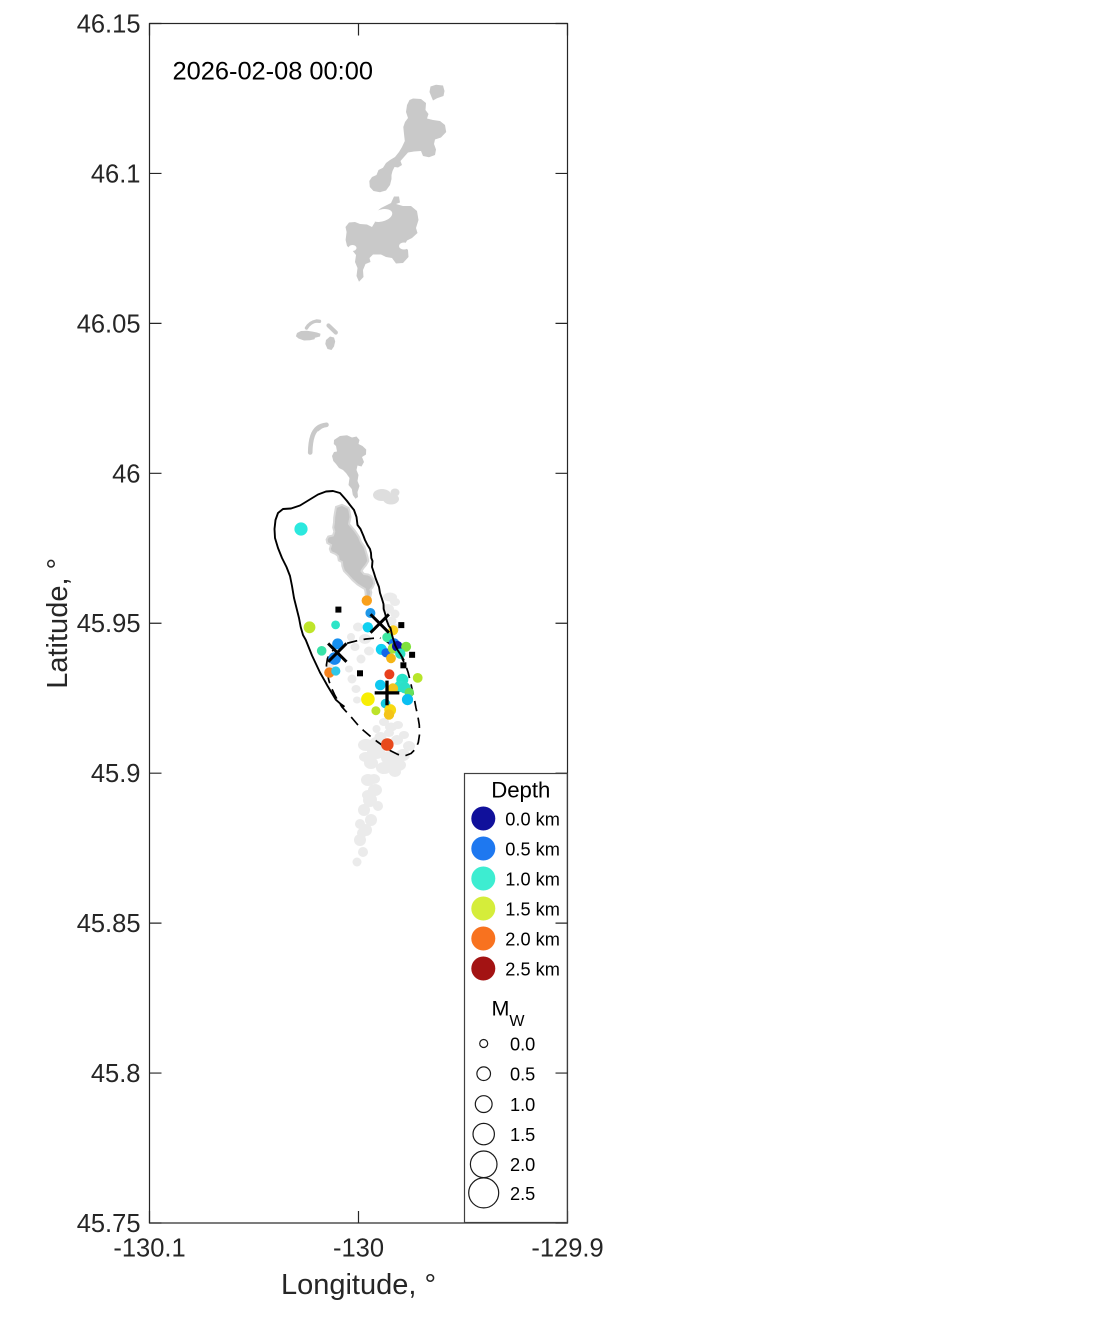  I want to click on svg-text: 2.5, so click(522, 1194).